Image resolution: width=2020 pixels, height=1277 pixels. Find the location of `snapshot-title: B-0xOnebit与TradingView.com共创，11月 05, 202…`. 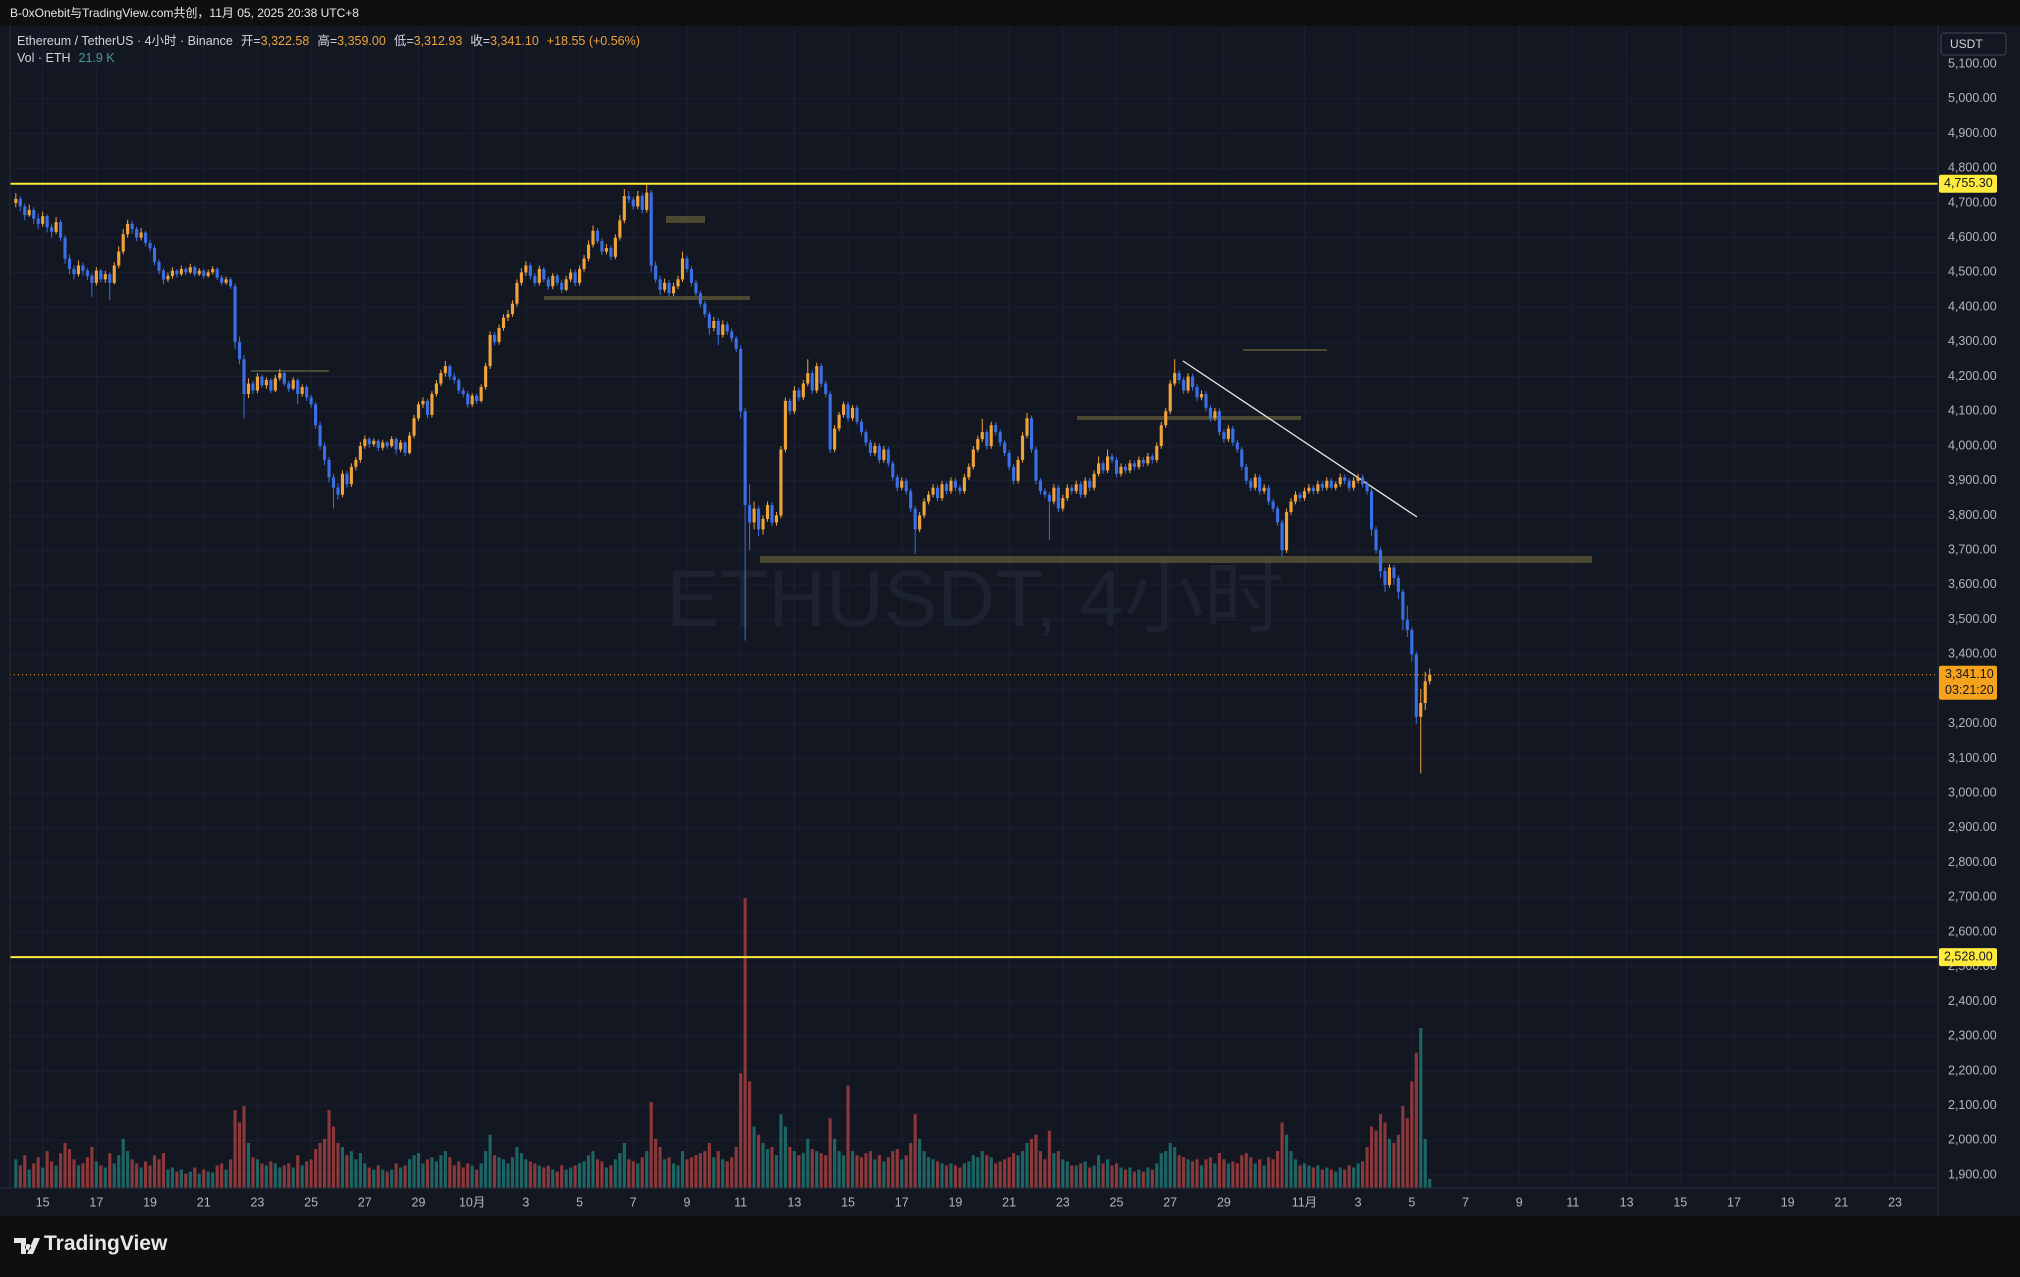

snapshot-title: B-0xOnebit与TradingView.com共创，11月 05, 202… is located at coordinates (184, 13).